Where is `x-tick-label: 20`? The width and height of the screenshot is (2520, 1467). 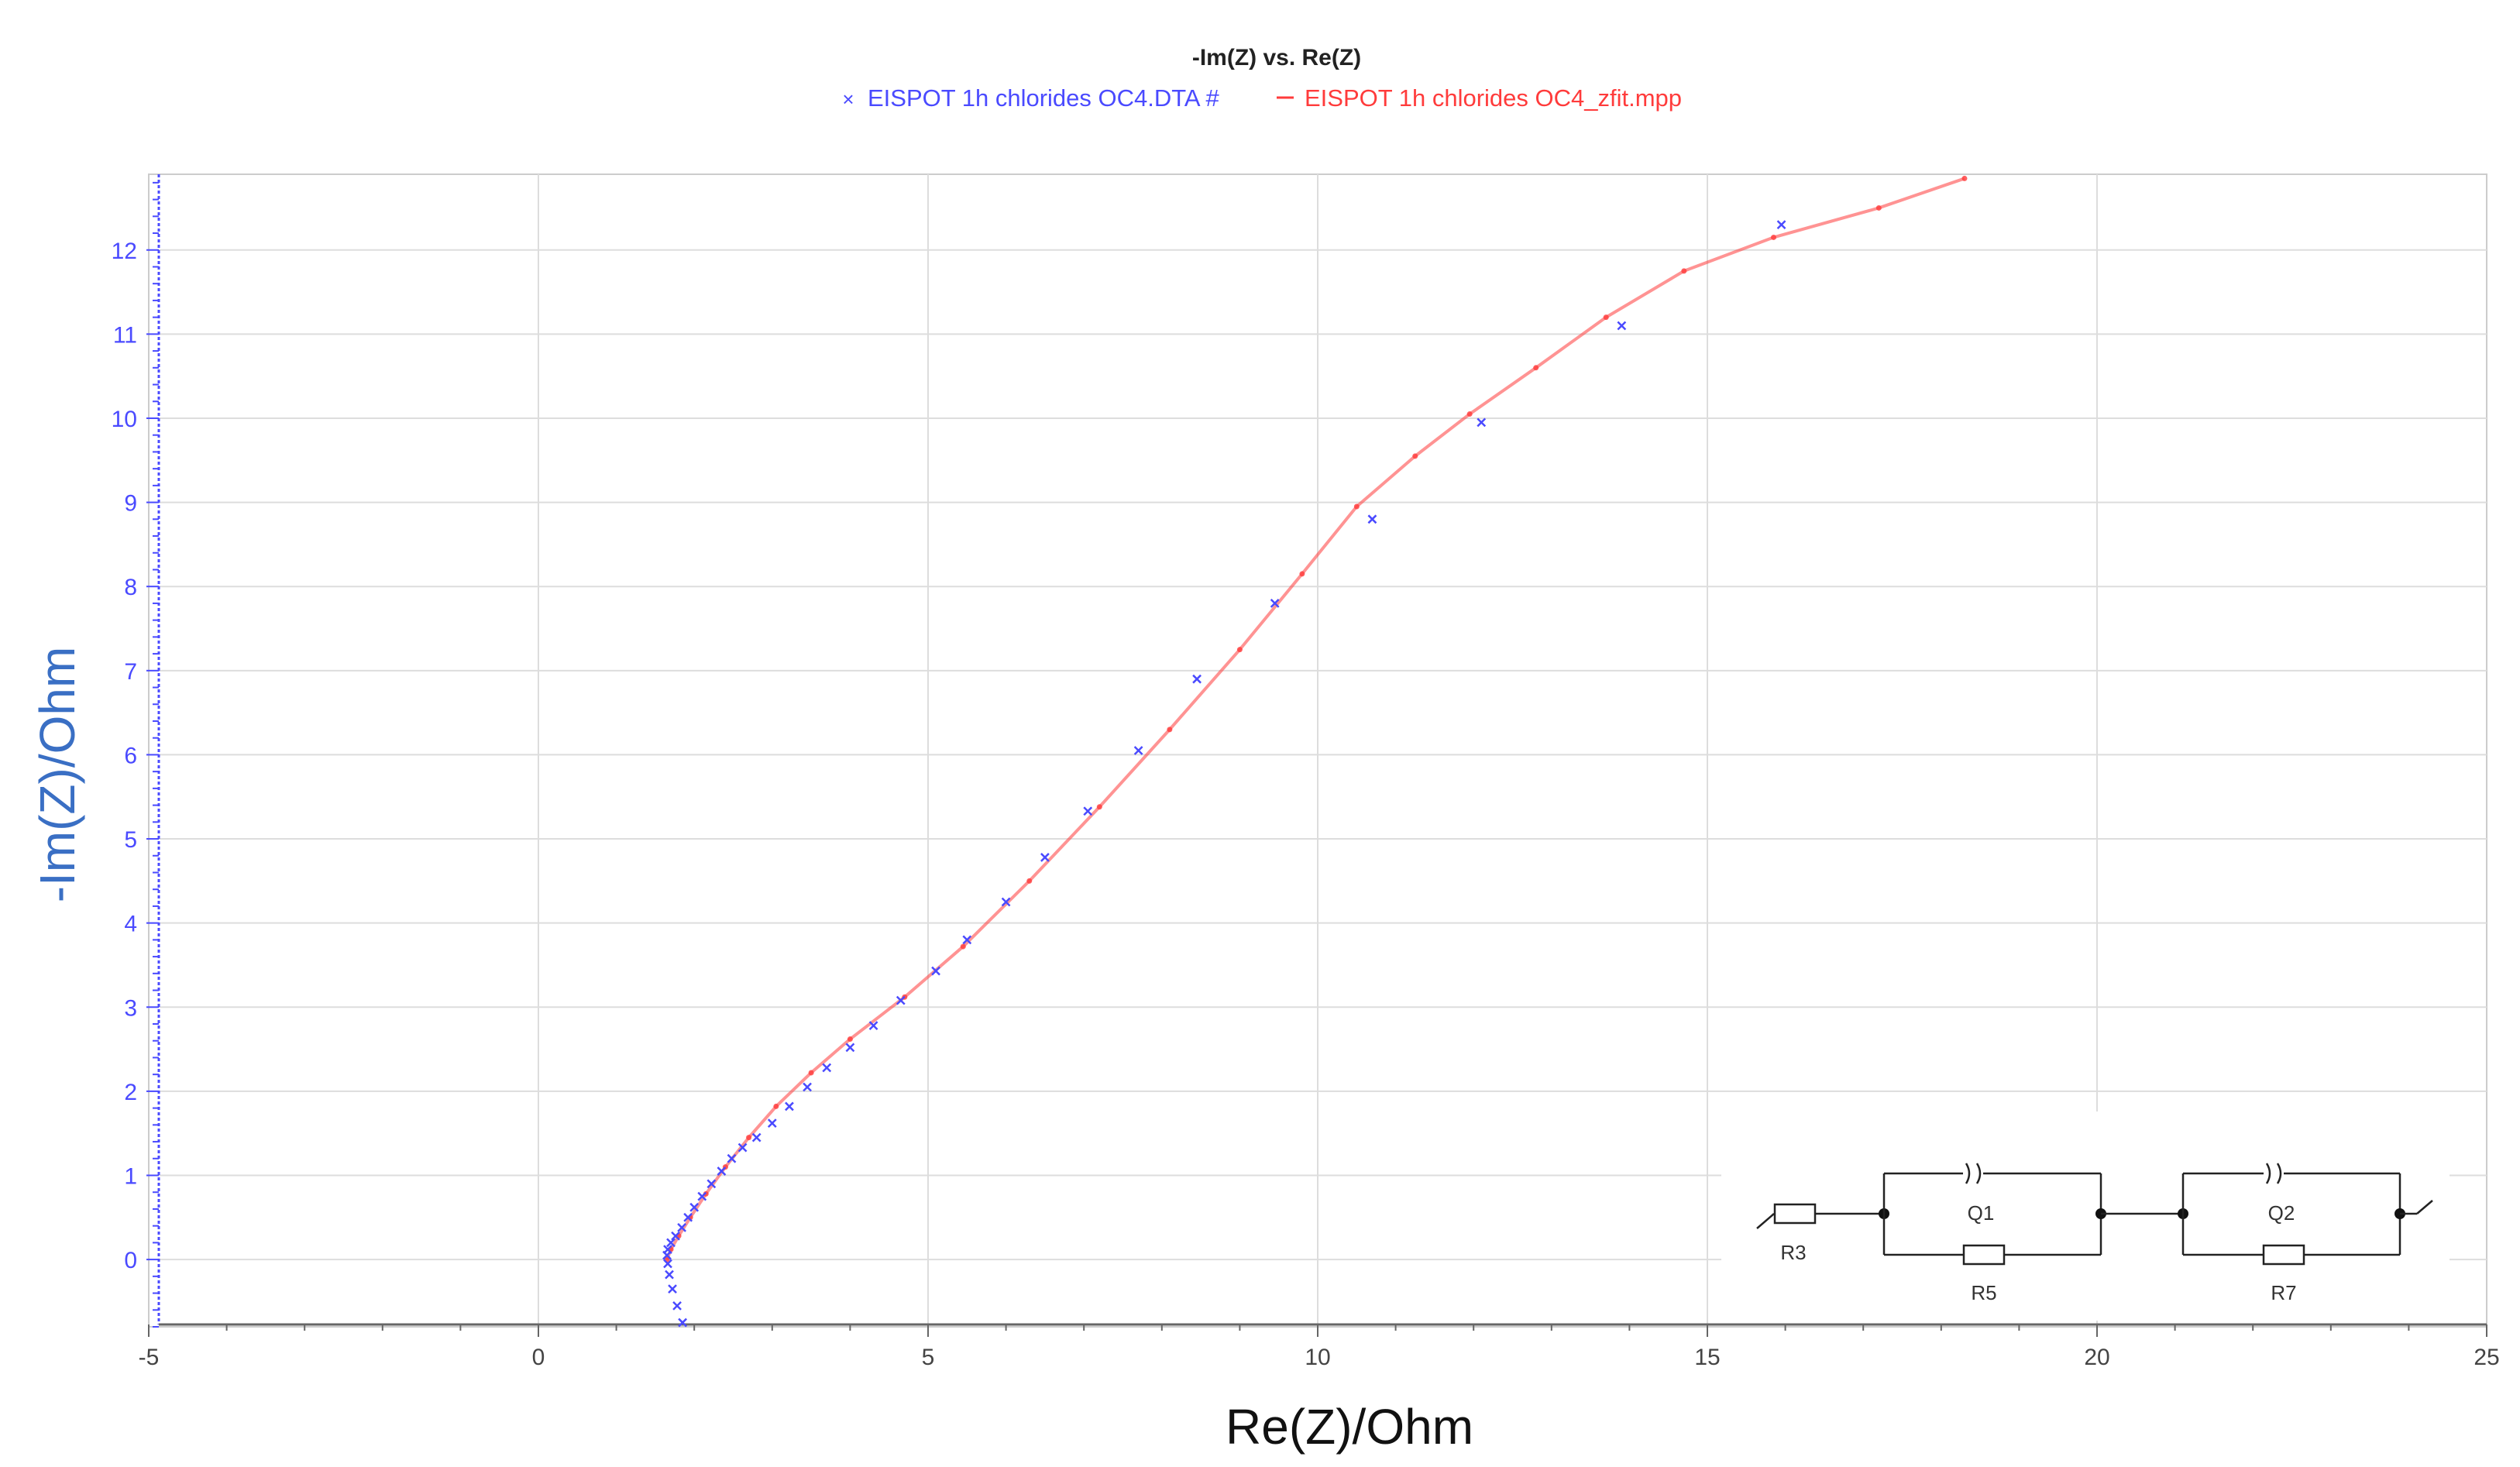 x-tick-label: 20 is located at coordinates (2096, 1357).